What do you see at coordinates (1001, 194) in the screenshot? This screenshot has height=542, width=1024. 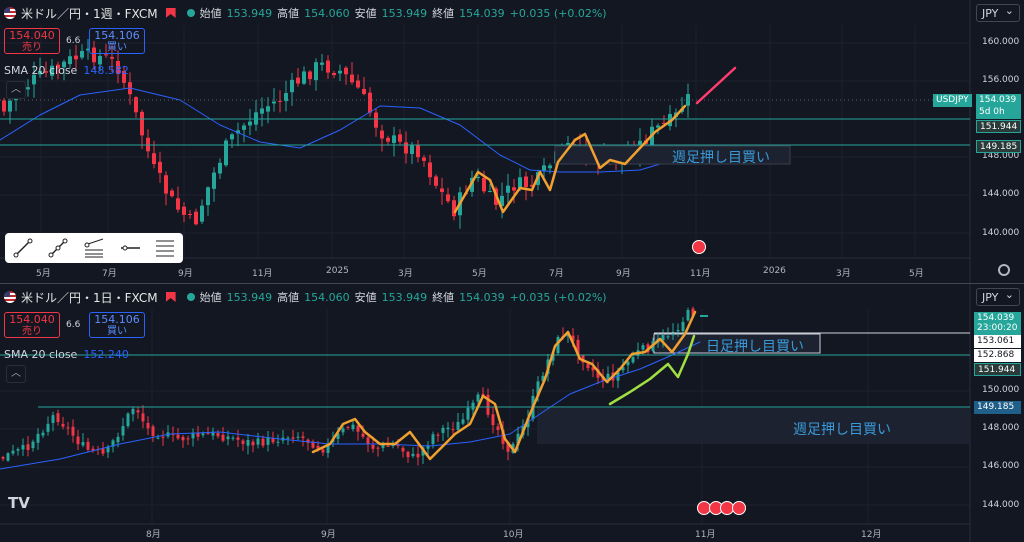 I see `y-tick: 144.000` at bounding box center [1001, 194].